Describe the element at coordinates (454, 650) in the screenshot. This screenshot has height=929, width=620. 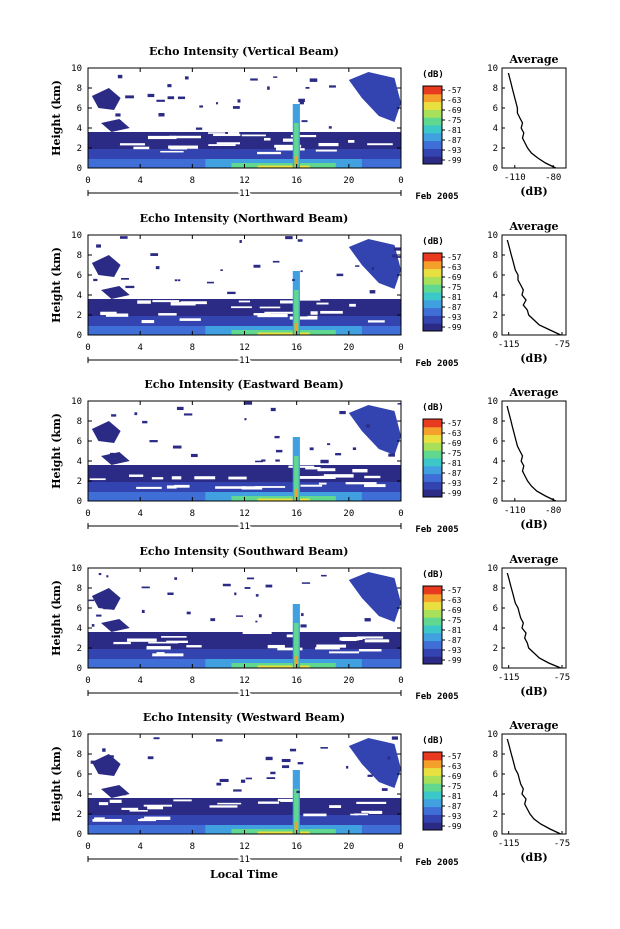
I see `colorbar-tick-label: -93` at that location.